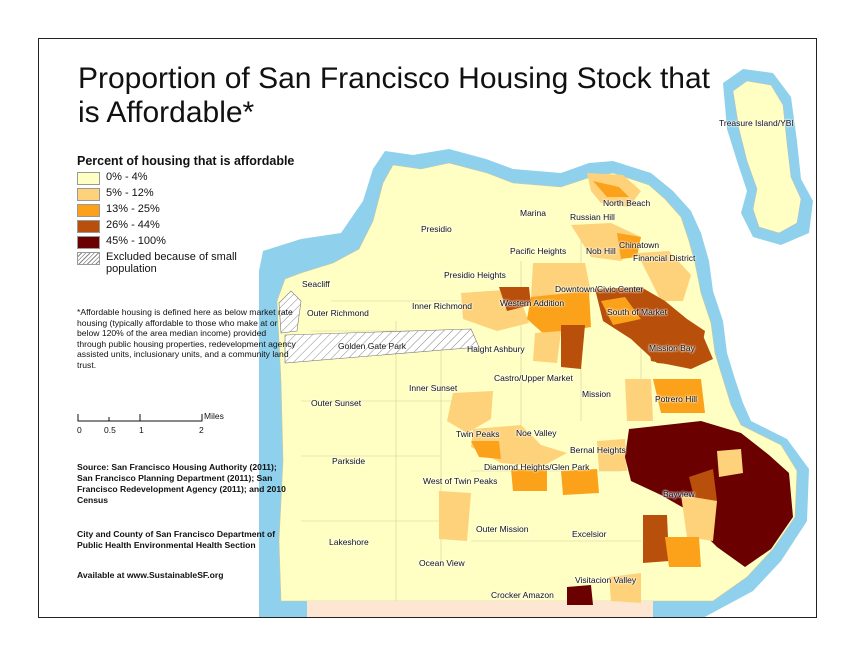  Describe the element at coordinates (201, 430) in the screenshot. I see `scale-tick: 2` at that location.